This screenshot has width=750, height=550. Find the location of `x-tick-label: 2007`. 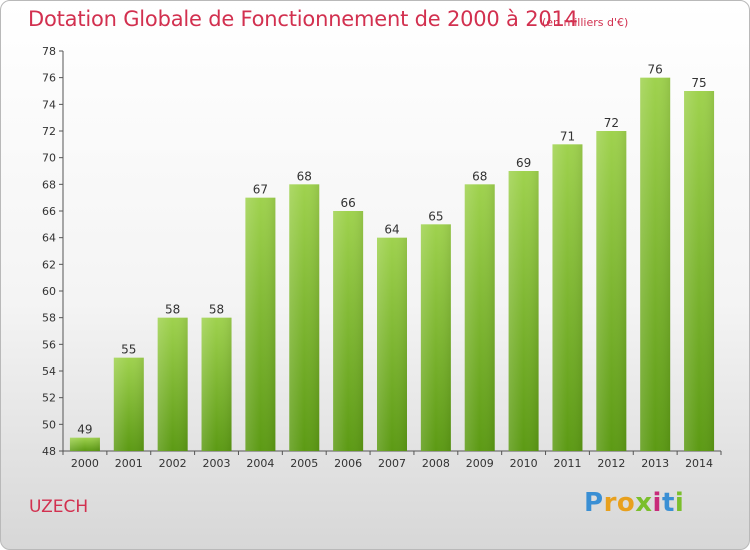

x-tick-label: 2007 is located at coordinates (392, 463).